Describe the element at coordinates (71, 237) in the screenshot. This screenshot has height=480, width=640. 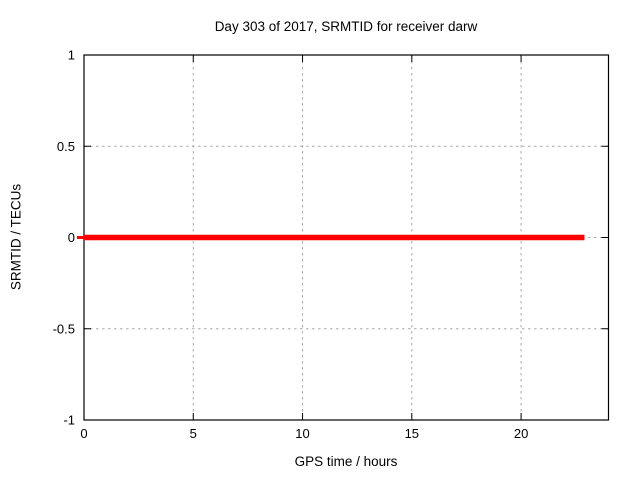
I see `y-tick-label: 0` at that location.